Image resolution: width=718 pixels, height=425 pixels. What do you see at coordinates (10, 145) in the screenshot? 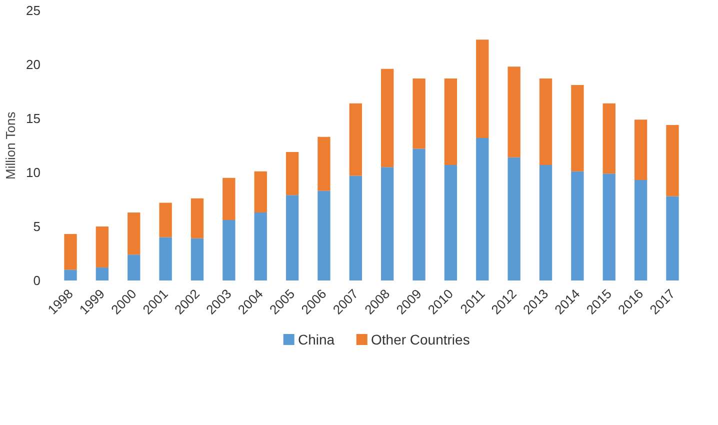
I see `y-axis-title: Million Tons` at bounding box center [10, 145].